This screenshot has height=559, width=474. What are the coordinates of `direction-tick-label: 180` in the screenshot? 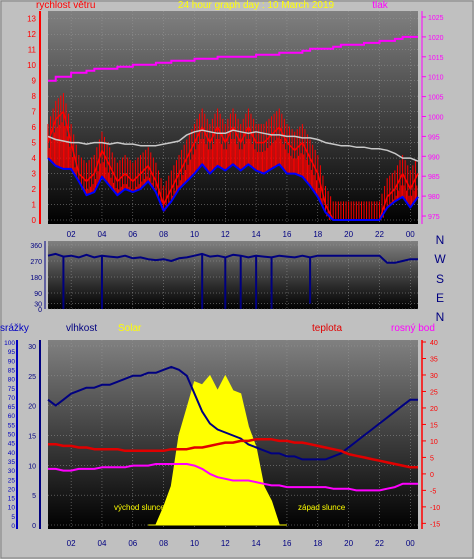 It's located at (36, 278).